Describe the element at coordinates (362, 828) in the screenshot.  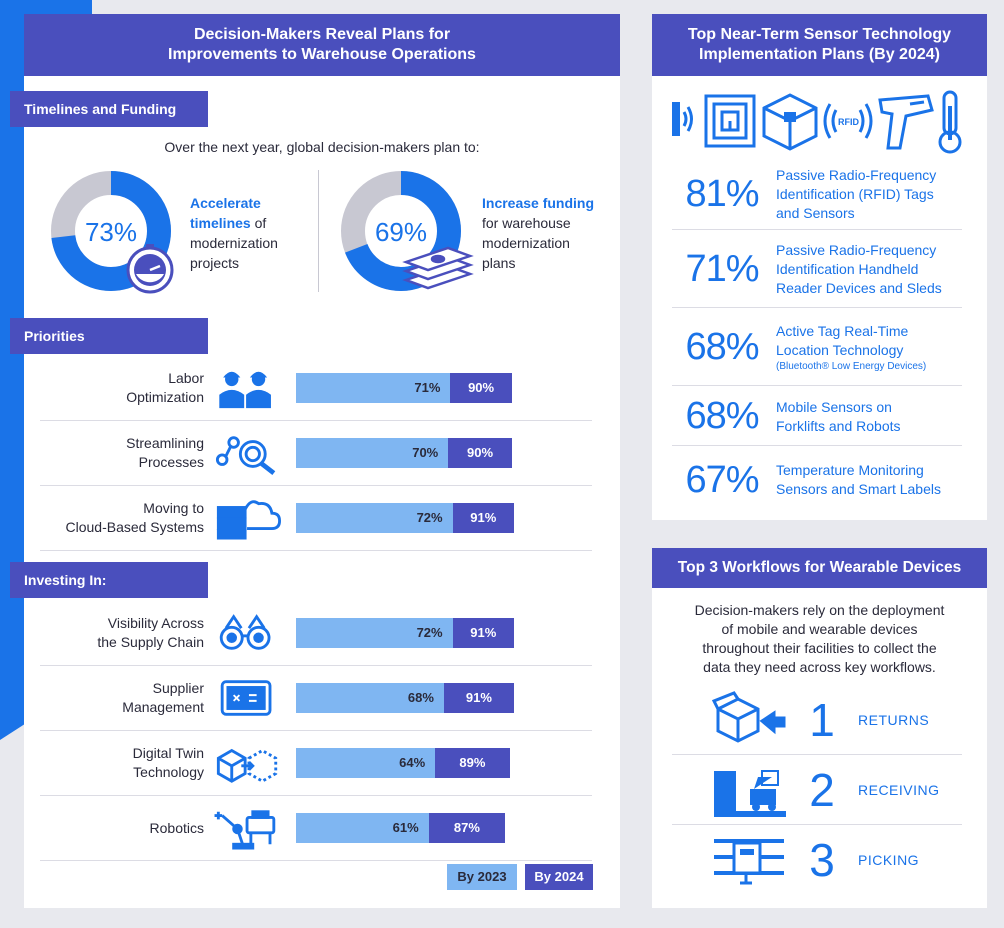
I see `bar-2023: 61%` at that location.